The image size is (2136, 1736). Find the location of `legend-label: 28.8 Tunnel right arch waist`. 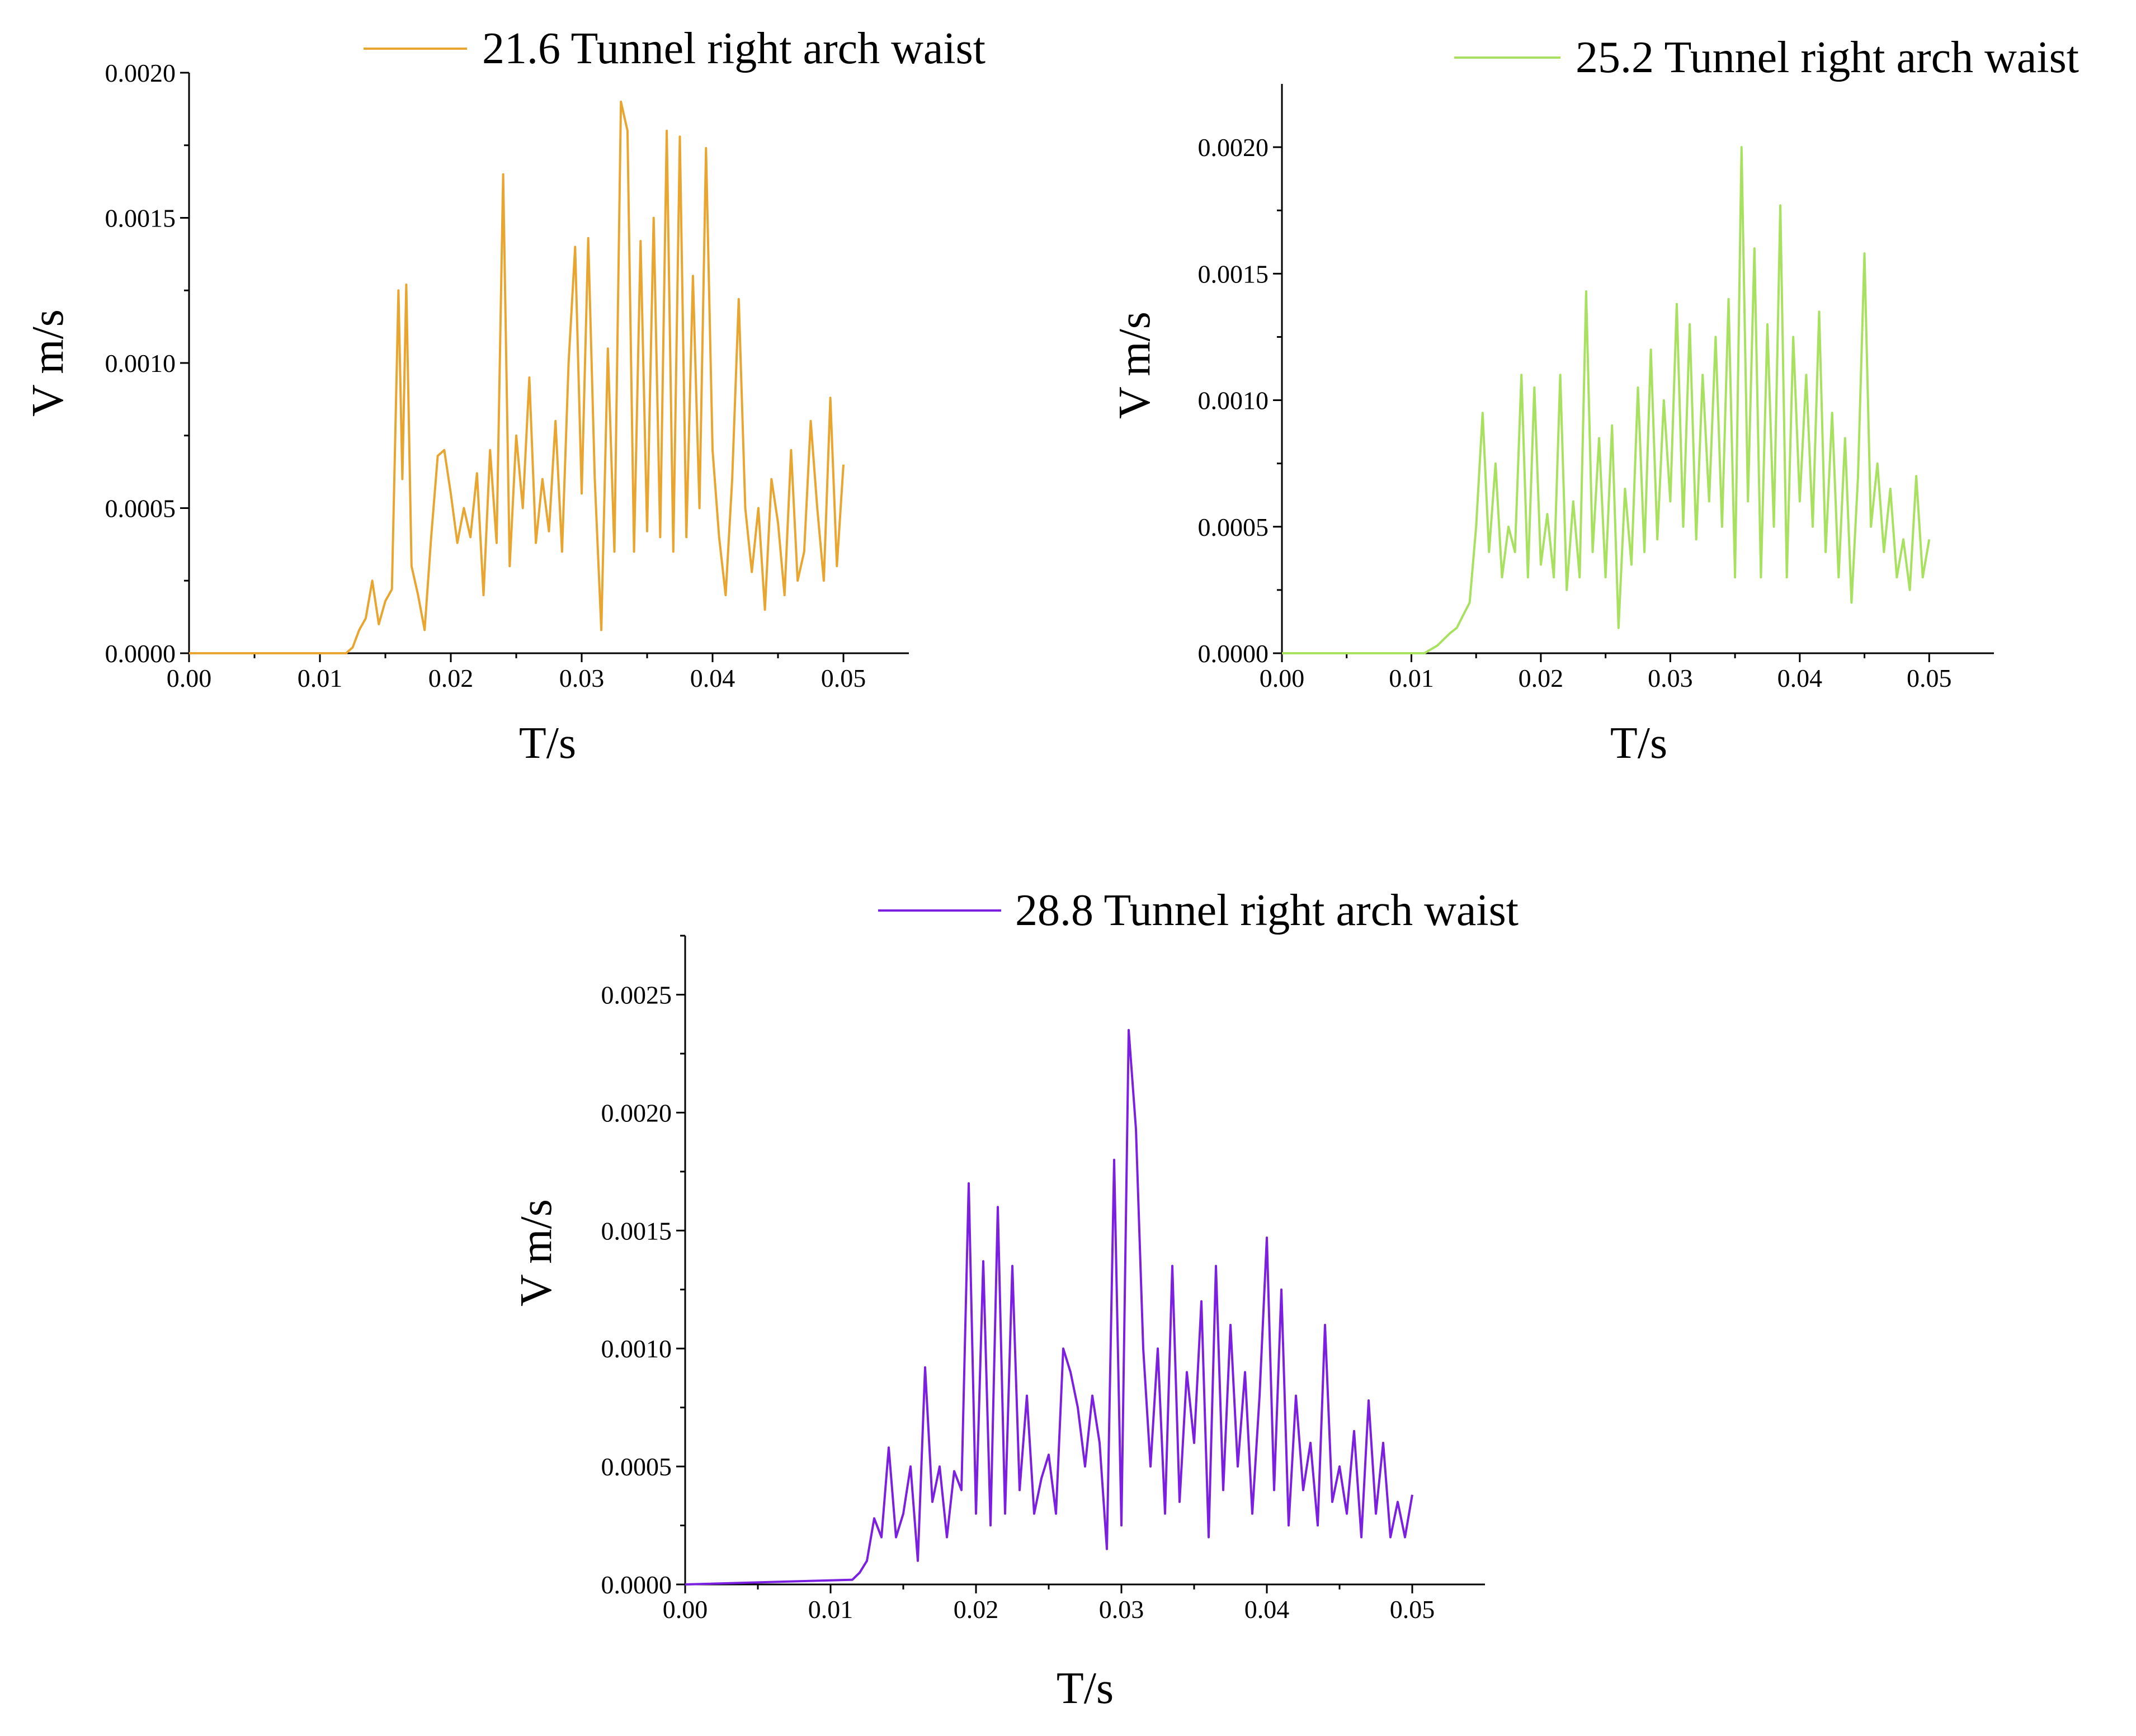

legend-label: 28.8 Tunnel right arch waist is located at coordinates (1267, 910).